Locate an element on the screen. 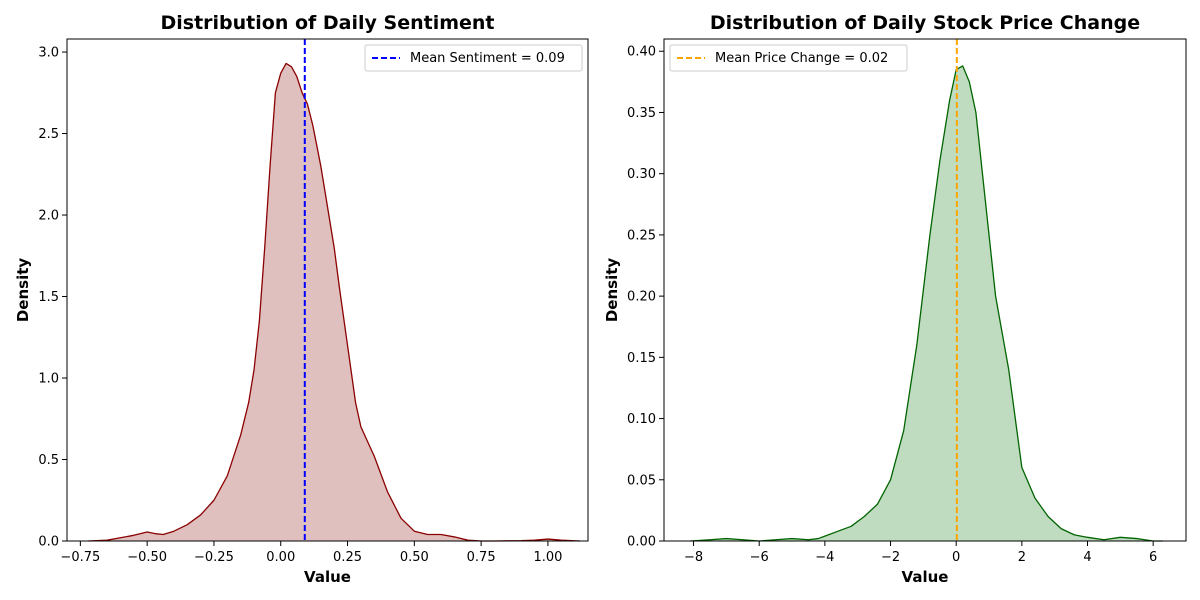 The width and height of the screenshot is (1200, 600). price-change-y-tick-label: 0.00 is located at coordinates (641, 542).